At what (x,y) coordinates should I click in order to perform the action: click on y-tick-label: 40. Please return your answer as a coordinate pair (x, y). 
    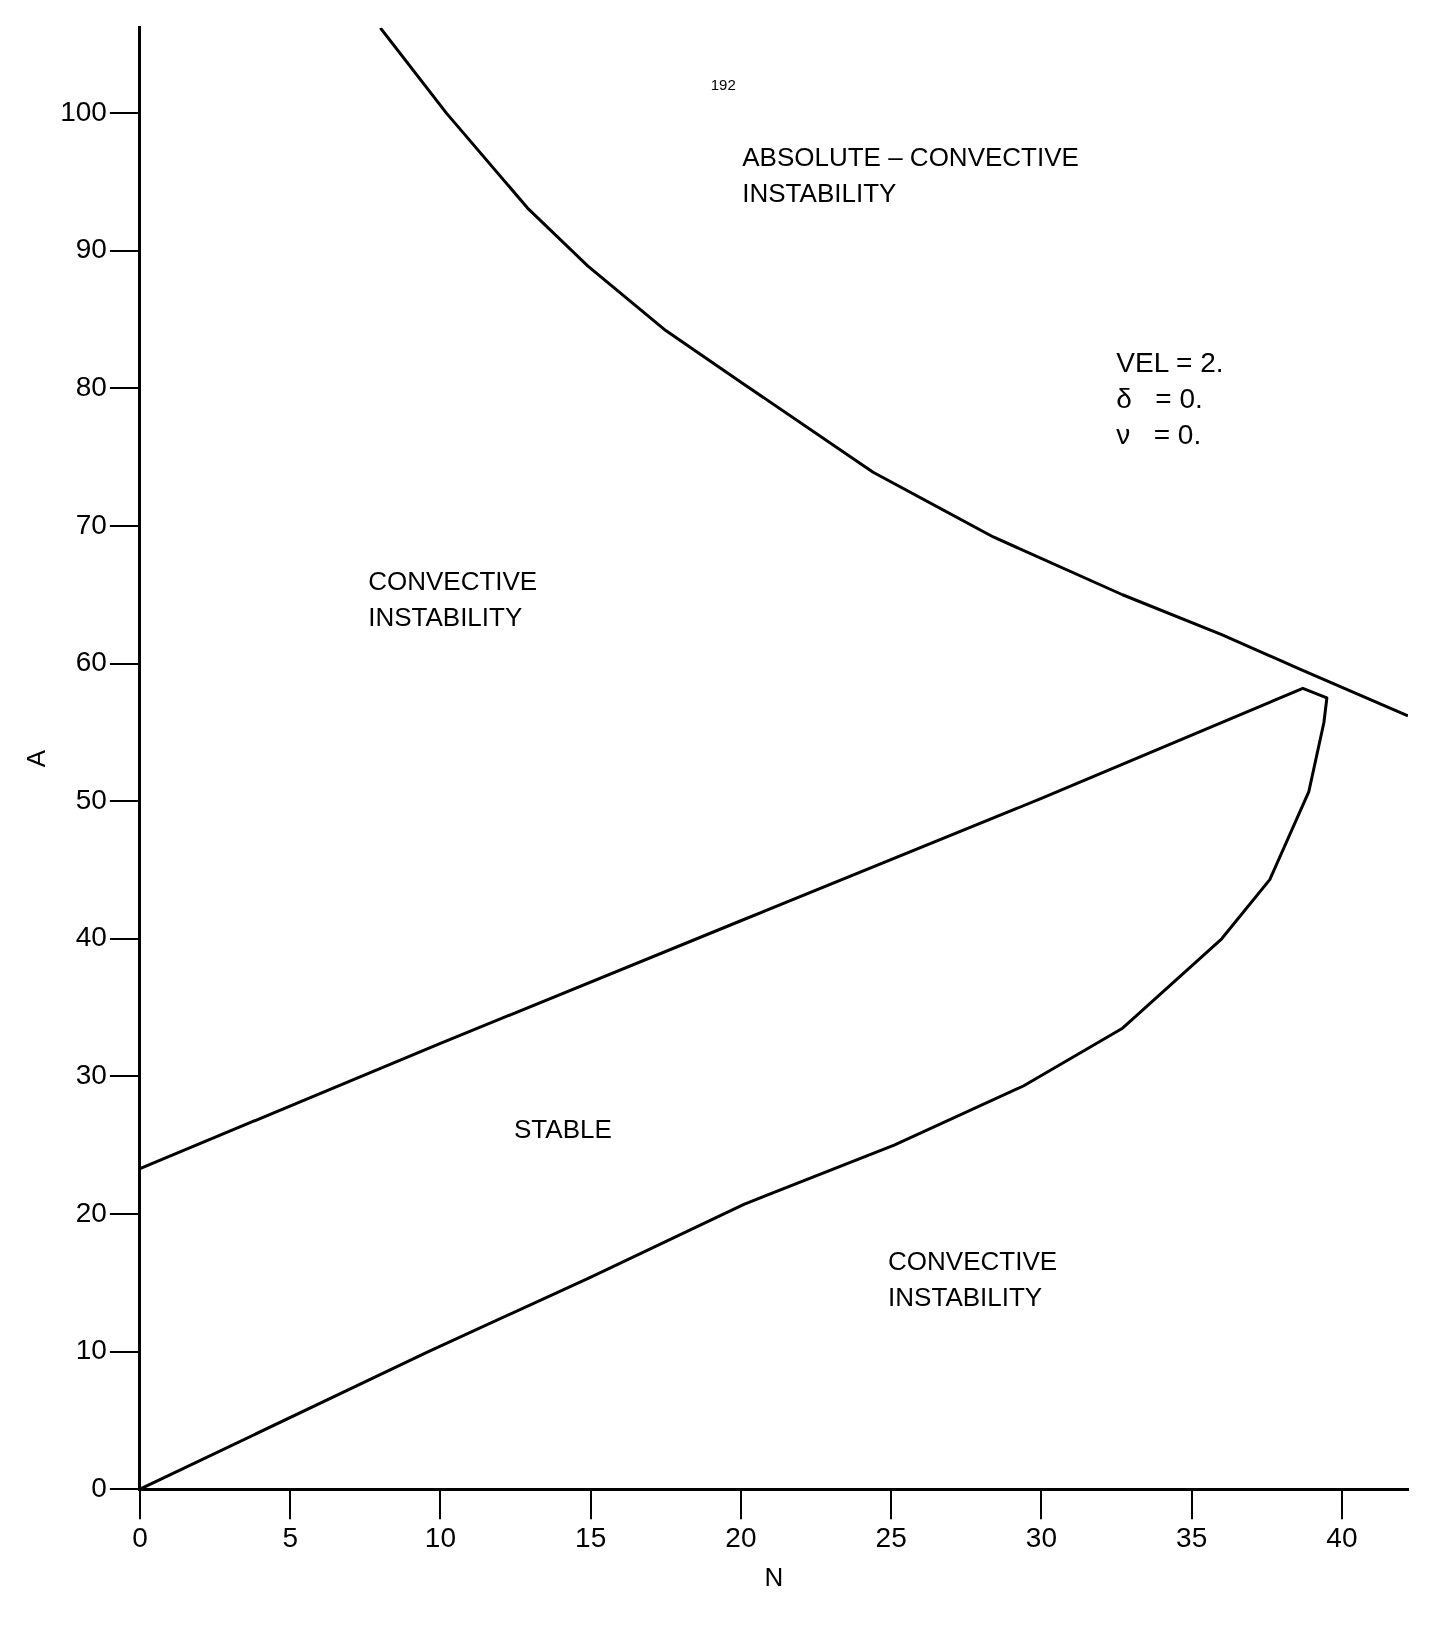
    Looking at the image, I should click on (91, 937).